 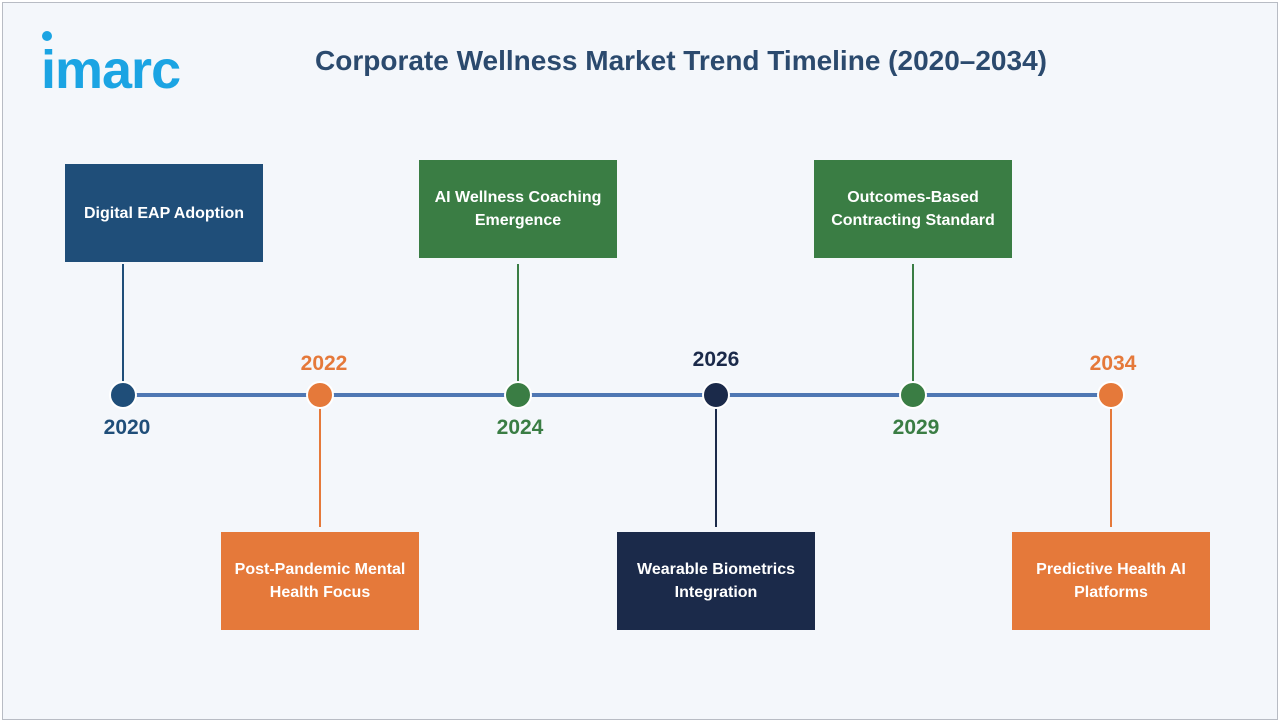 What do you see at coordinates (518, 209) in the screenshot?
I see `milestone-box-2024: AI Wellness Coaching Emergence` at bounding box center [518, 209].